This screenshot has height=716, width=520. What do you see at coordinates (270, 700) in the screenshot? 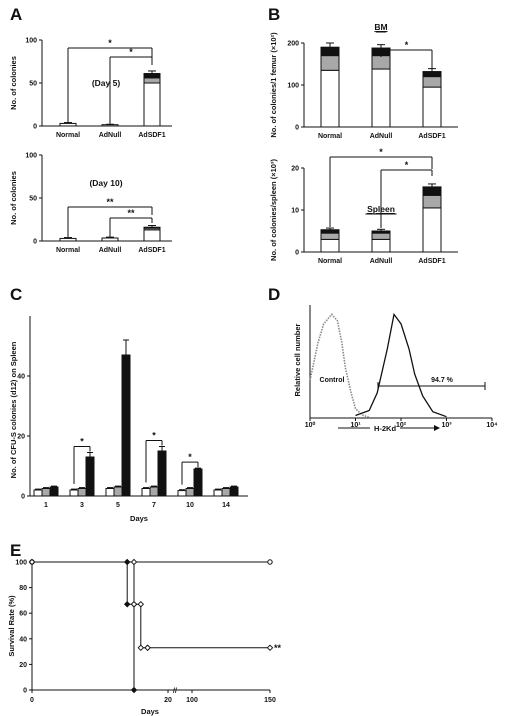
I see `x-tick-label: 150` at bounding box center [270, 700].